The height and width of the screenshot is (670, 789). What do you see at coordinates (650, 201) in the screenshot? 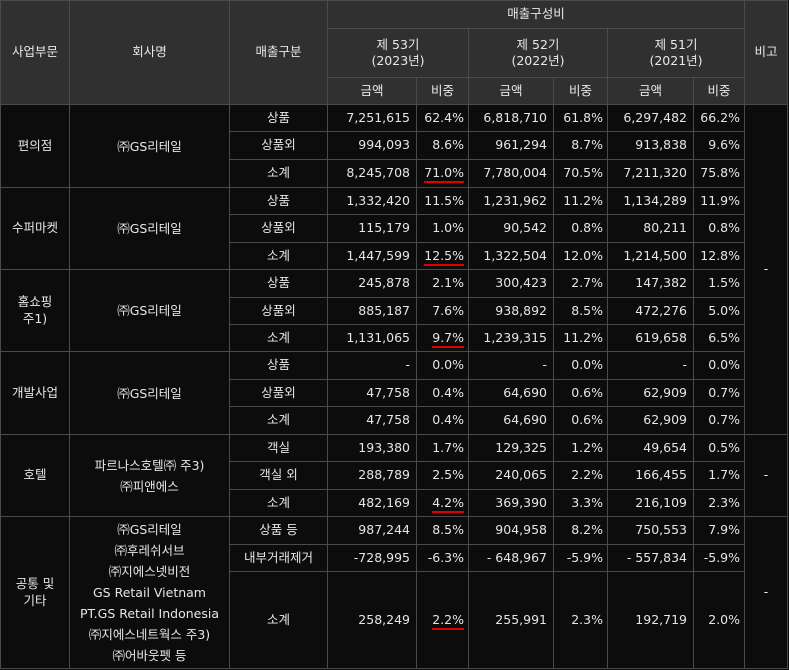
I see `amount-cell: 1,134,289` at bounding box center [650, 201].